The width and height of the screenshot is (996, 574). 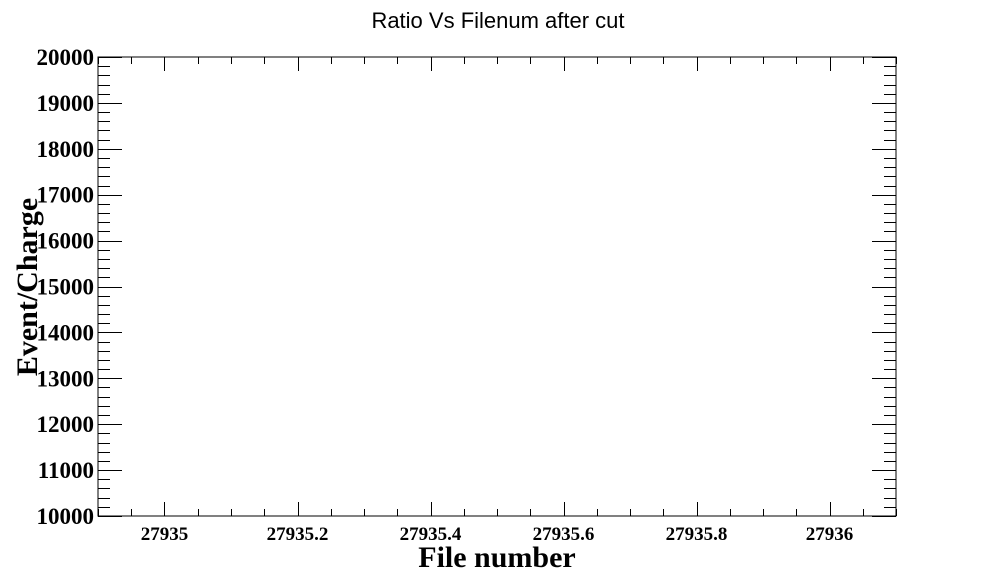 What do you see at coordinates (66, 332) in the screenshot?
I see `y-tick-label: 14000` at bounding box center [66, 332].